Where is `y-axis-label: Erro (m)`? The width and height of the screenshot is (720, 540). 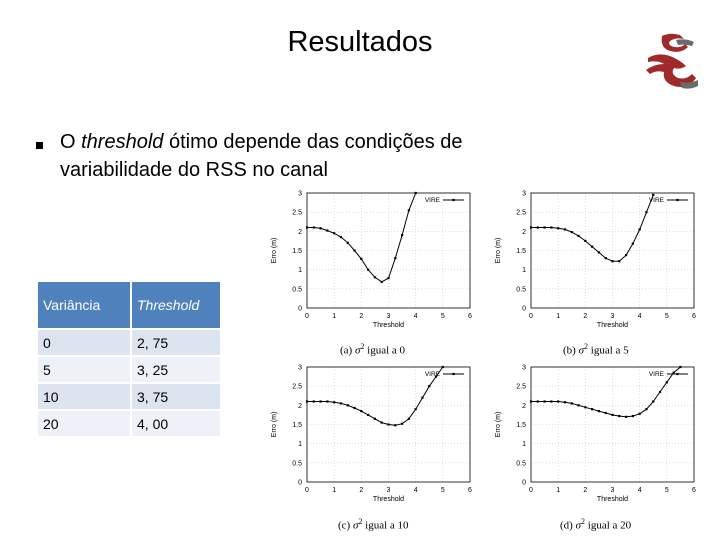 y-axis-label: Erro (m) is located at coordinates (274, 425).